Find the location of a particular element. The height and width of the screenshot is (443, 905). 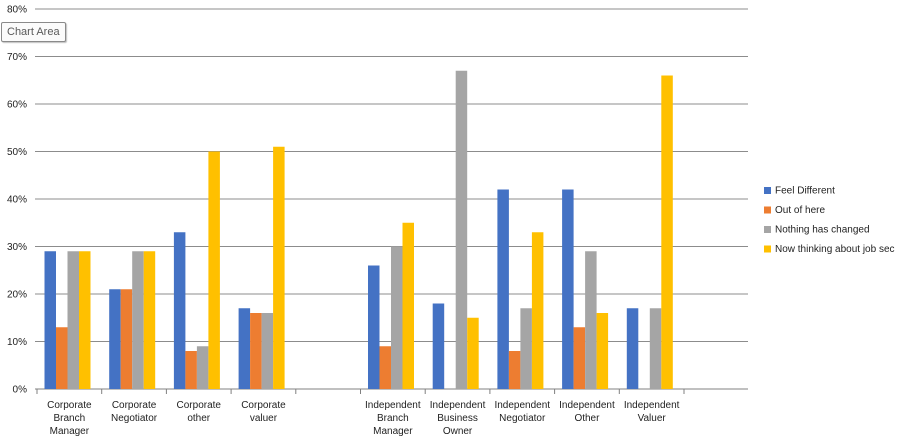

y-tick-label: 60% is located at coordinates (17, 105).